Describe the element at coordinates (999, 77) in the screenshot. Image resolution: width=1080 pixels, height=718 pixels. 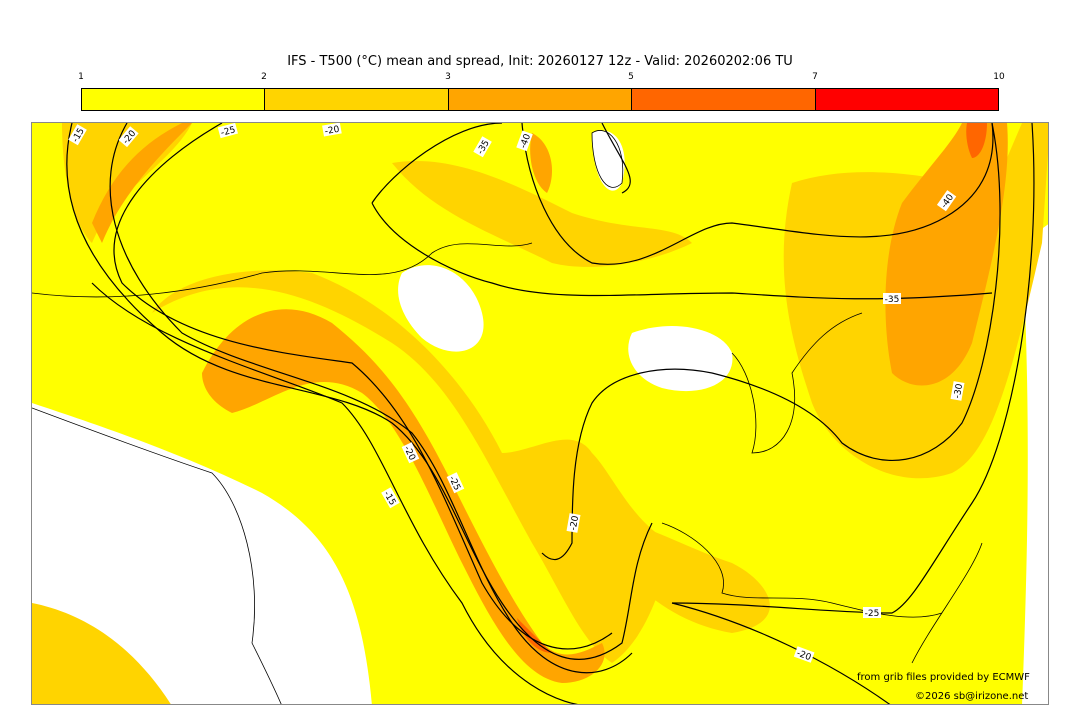
I see `colorbar-tick: 10` at that location.